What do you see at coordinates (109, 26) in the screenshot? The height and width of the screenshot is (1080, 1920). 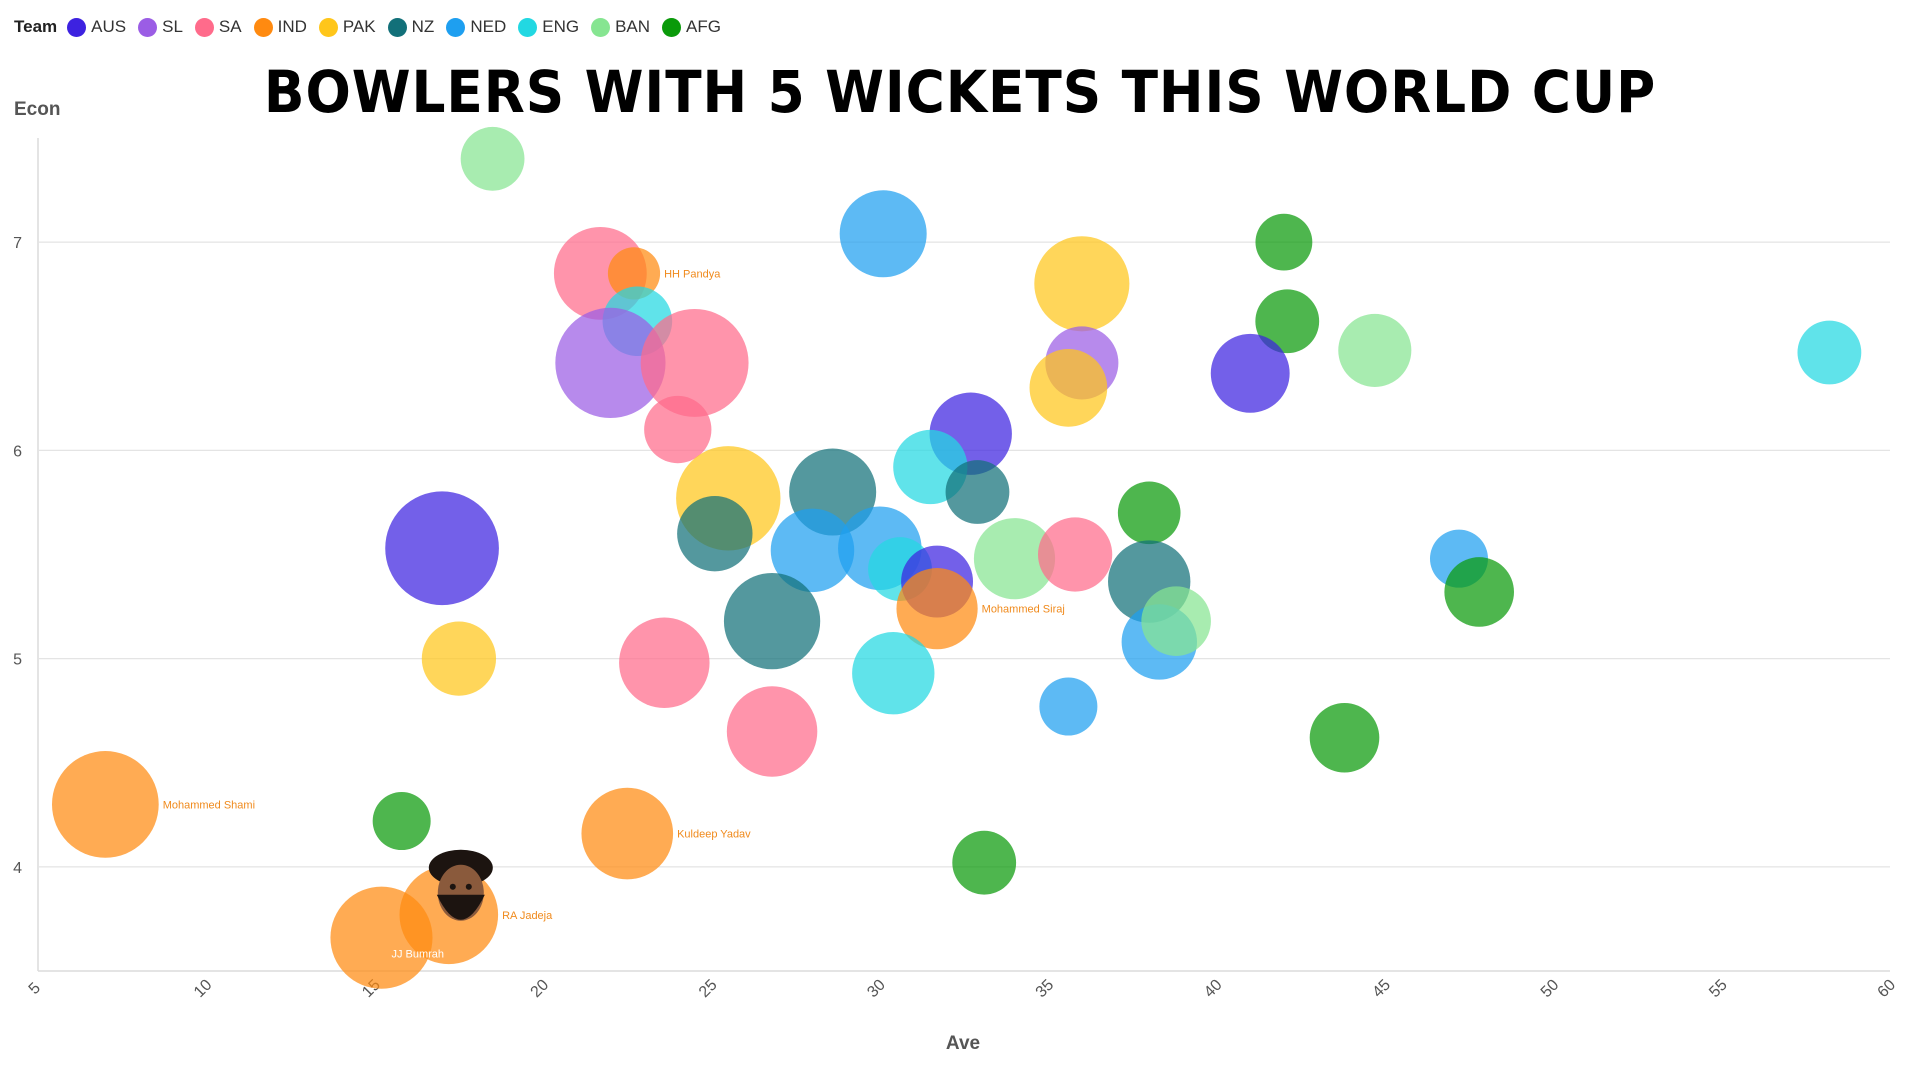 I see `legend-label: AUS` at bounding box center [109, 26].